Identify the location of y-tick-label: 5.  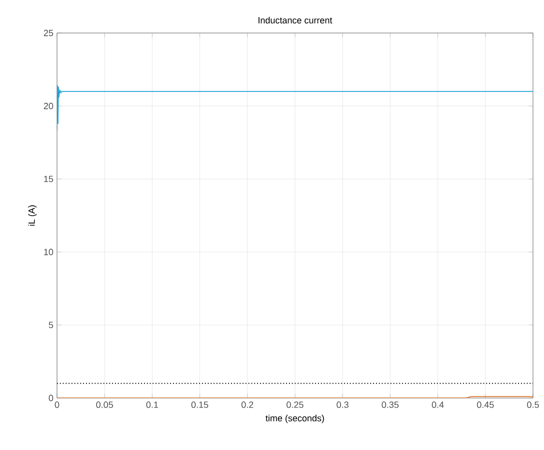
(51, 325).